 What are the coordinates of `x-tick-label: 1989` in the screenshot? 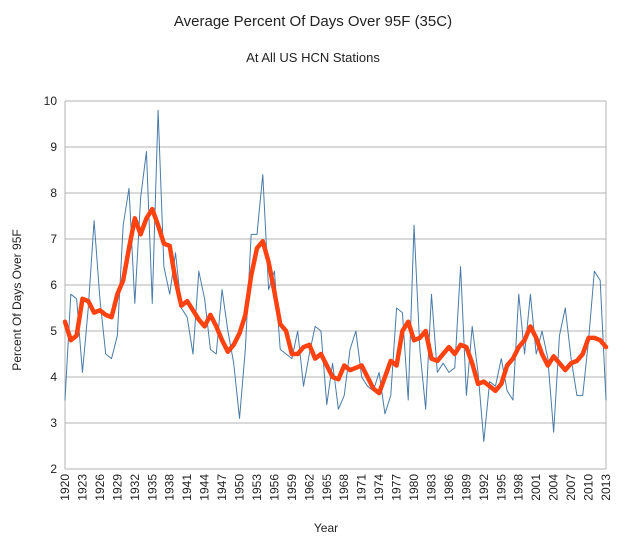 It's located at (466, 487).